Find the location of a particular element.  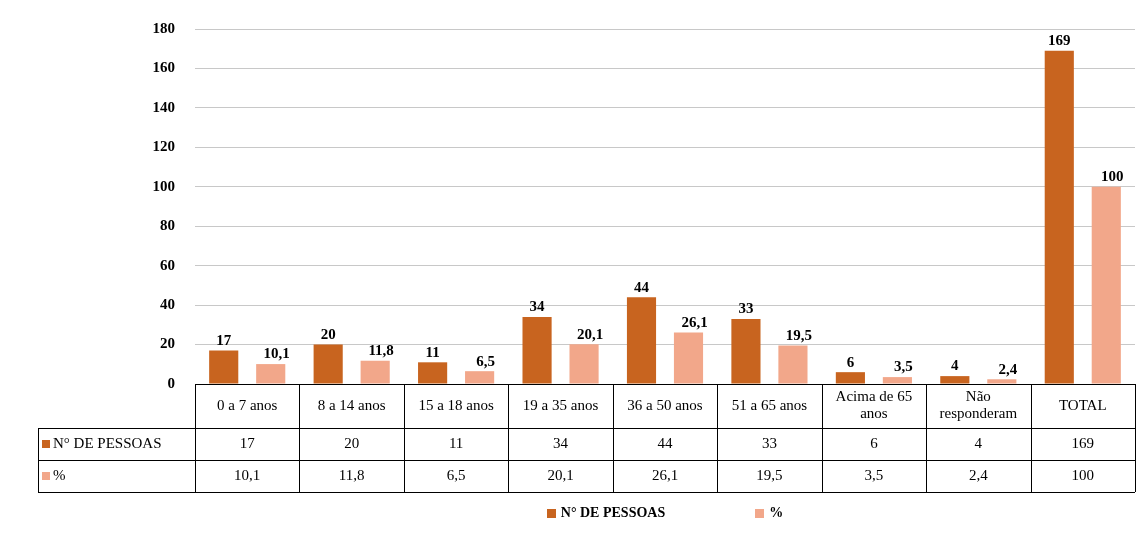

data-label: 3,5 is located at coordinates (874, 474).